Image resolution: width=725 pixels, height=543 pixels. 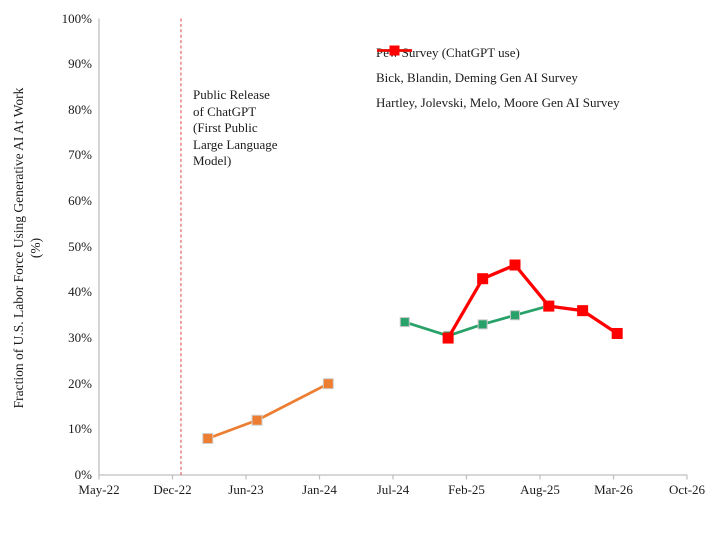 I want to click on x-tick-label: Oct-26, so click(x=687, y=489).